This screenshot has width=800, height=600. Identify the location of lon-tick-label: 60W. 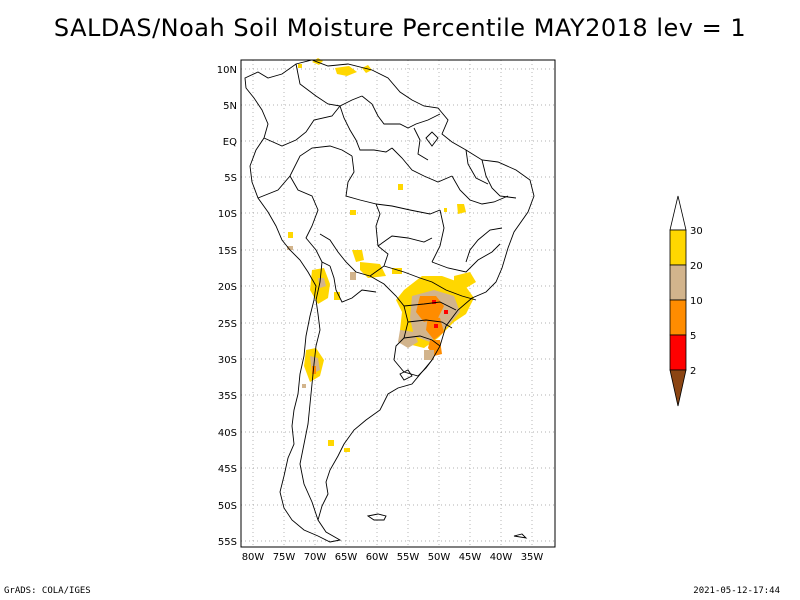
(377, 557).